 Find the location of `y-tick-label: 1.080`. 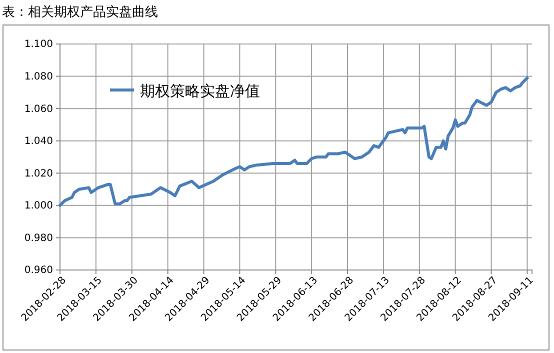

y-tick-label: 1.080 is located at coordinates (38, 76).